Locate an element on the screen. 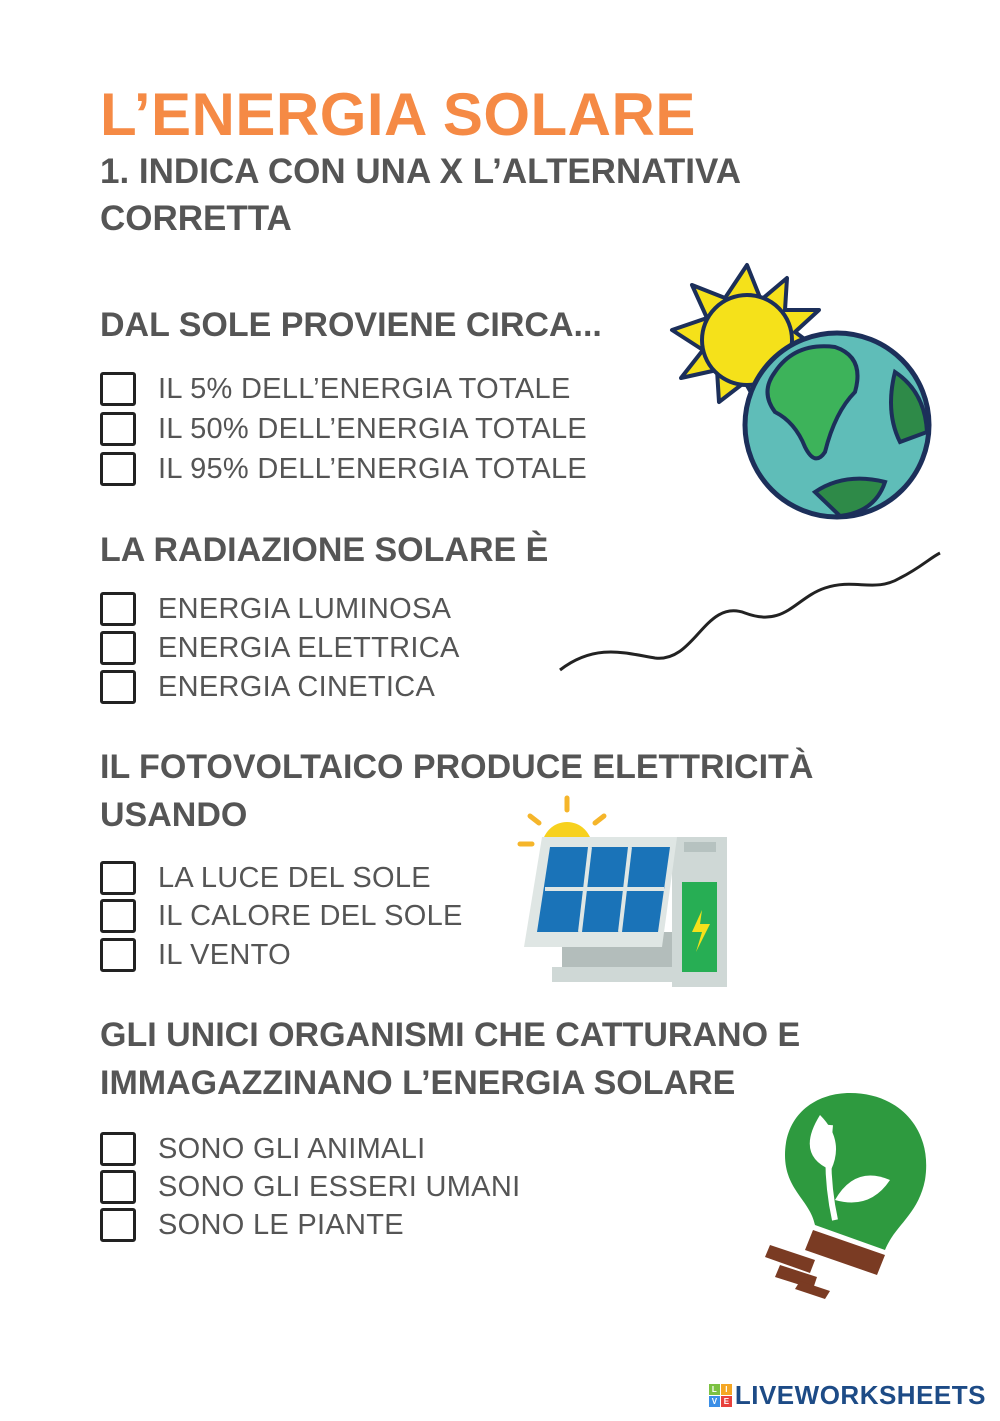 The height and width of the screenshot is (1421, 1000). logo-text: LIVEWORKSHEETS is located at coordinates (860, 1395).